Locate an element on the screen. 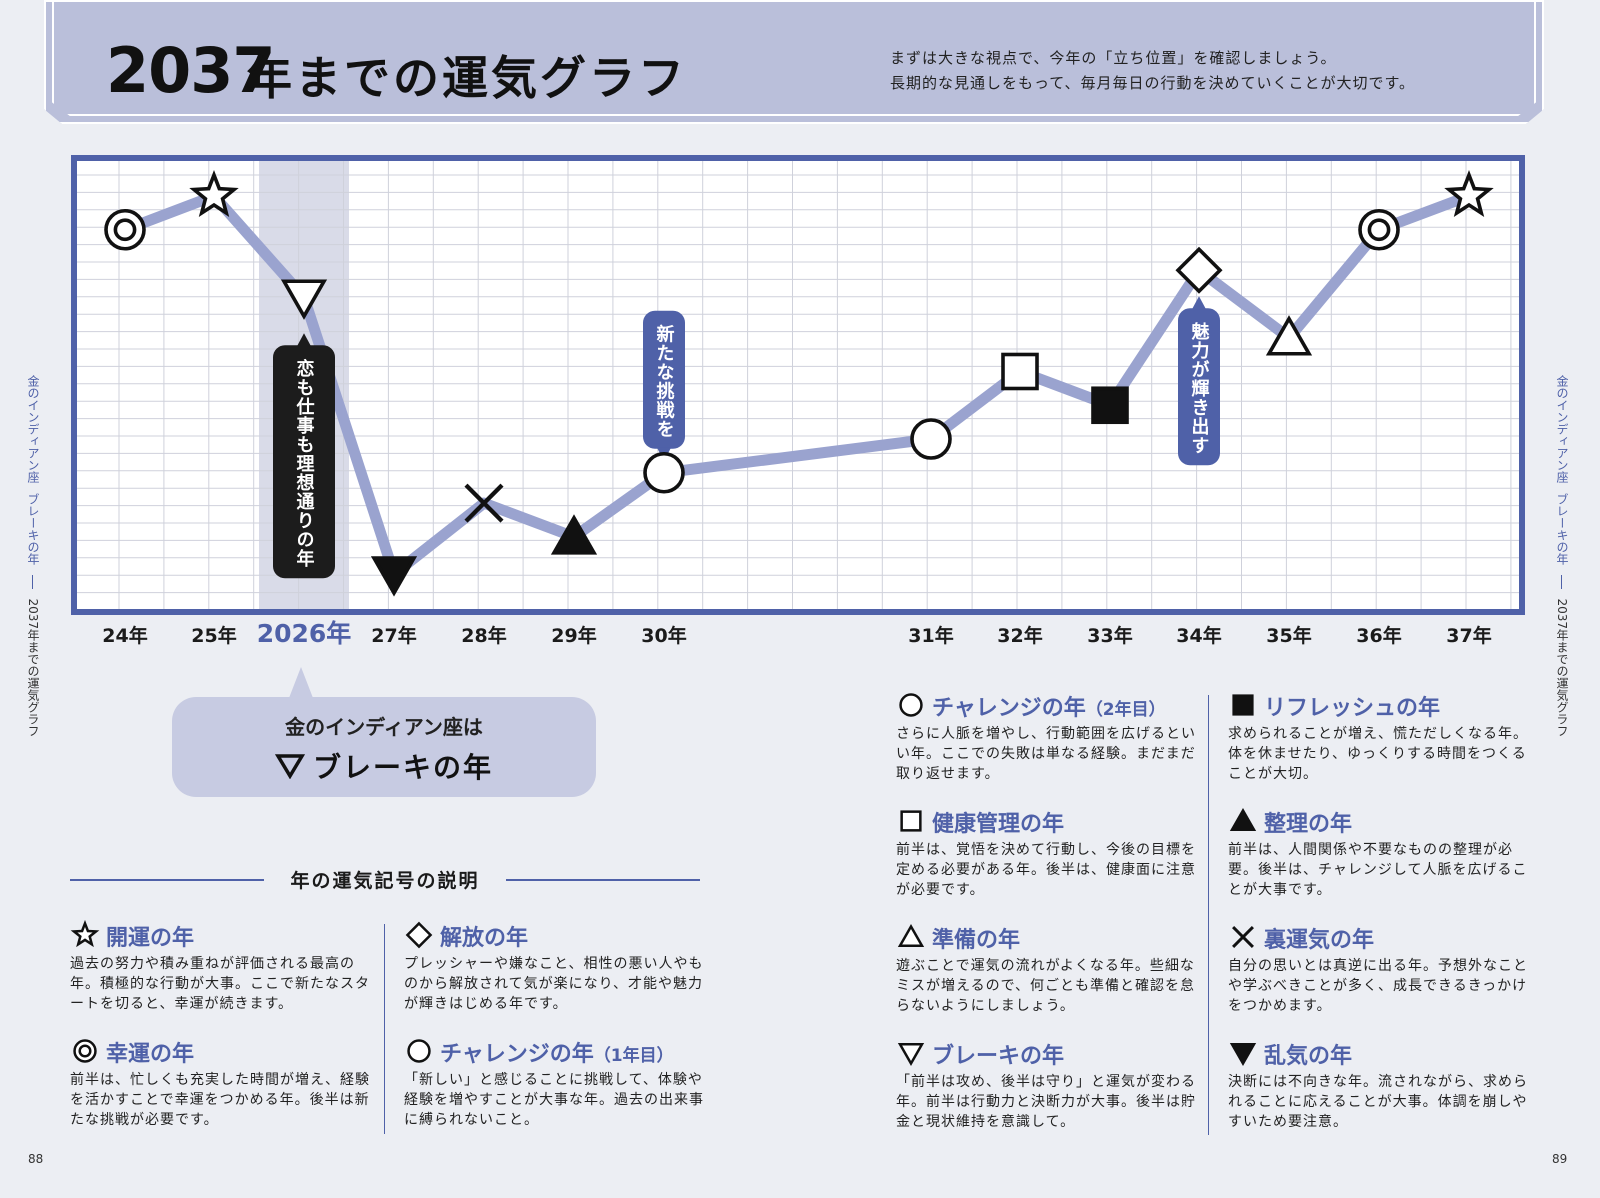 The height and width of the screenshot is (1198, 1600). x-tick-label: 37年 is located at coordinates (1468, 635).